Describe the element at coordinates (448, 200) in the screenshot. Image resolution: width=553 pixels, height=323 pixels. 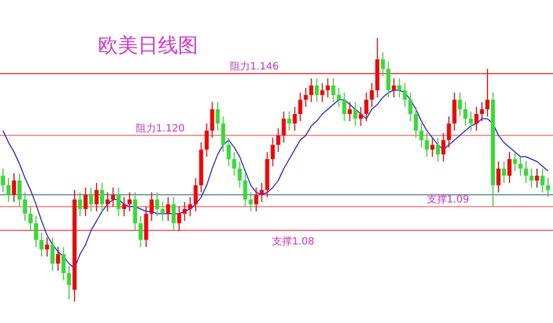
I see `ref-line-label: 支撑1.09` at that location.